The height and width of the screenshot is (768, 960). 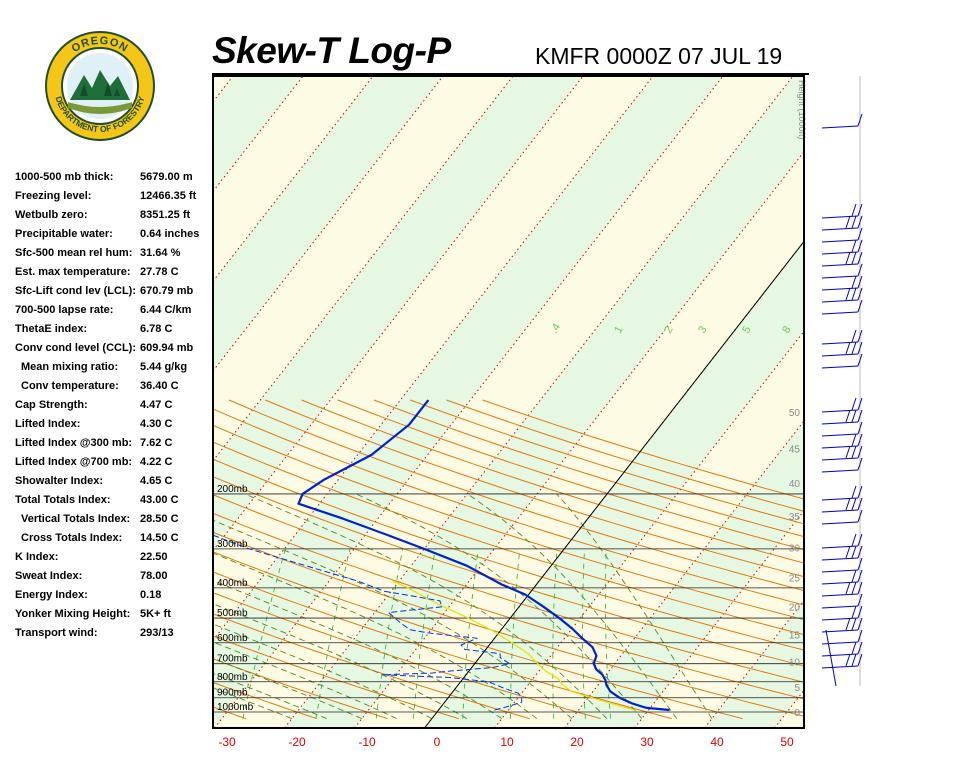 I want to click on stat-value: 7.62 C, so click(x=156, y=443).